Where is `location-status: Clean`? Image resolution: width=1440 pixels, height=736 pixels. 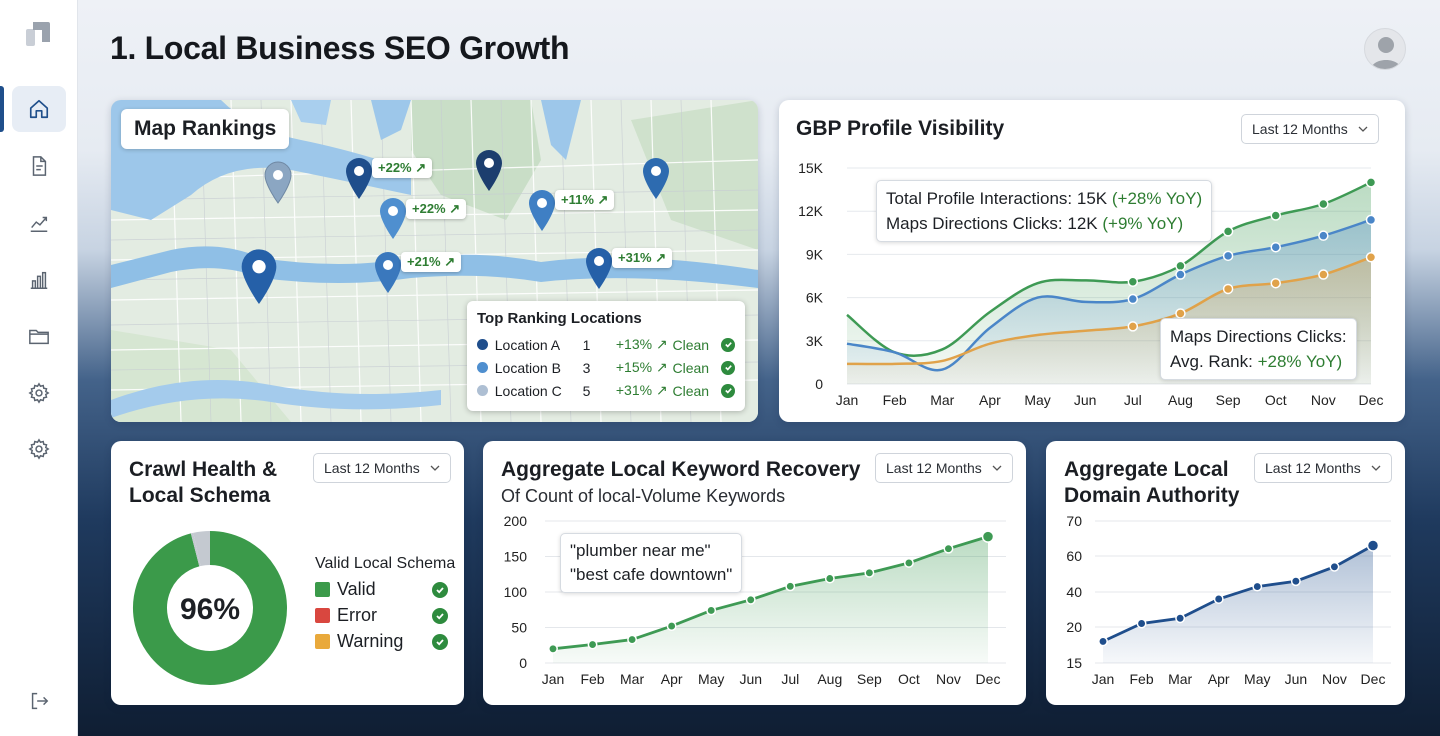
location-status: Clean is located at coordinates (691, 390).